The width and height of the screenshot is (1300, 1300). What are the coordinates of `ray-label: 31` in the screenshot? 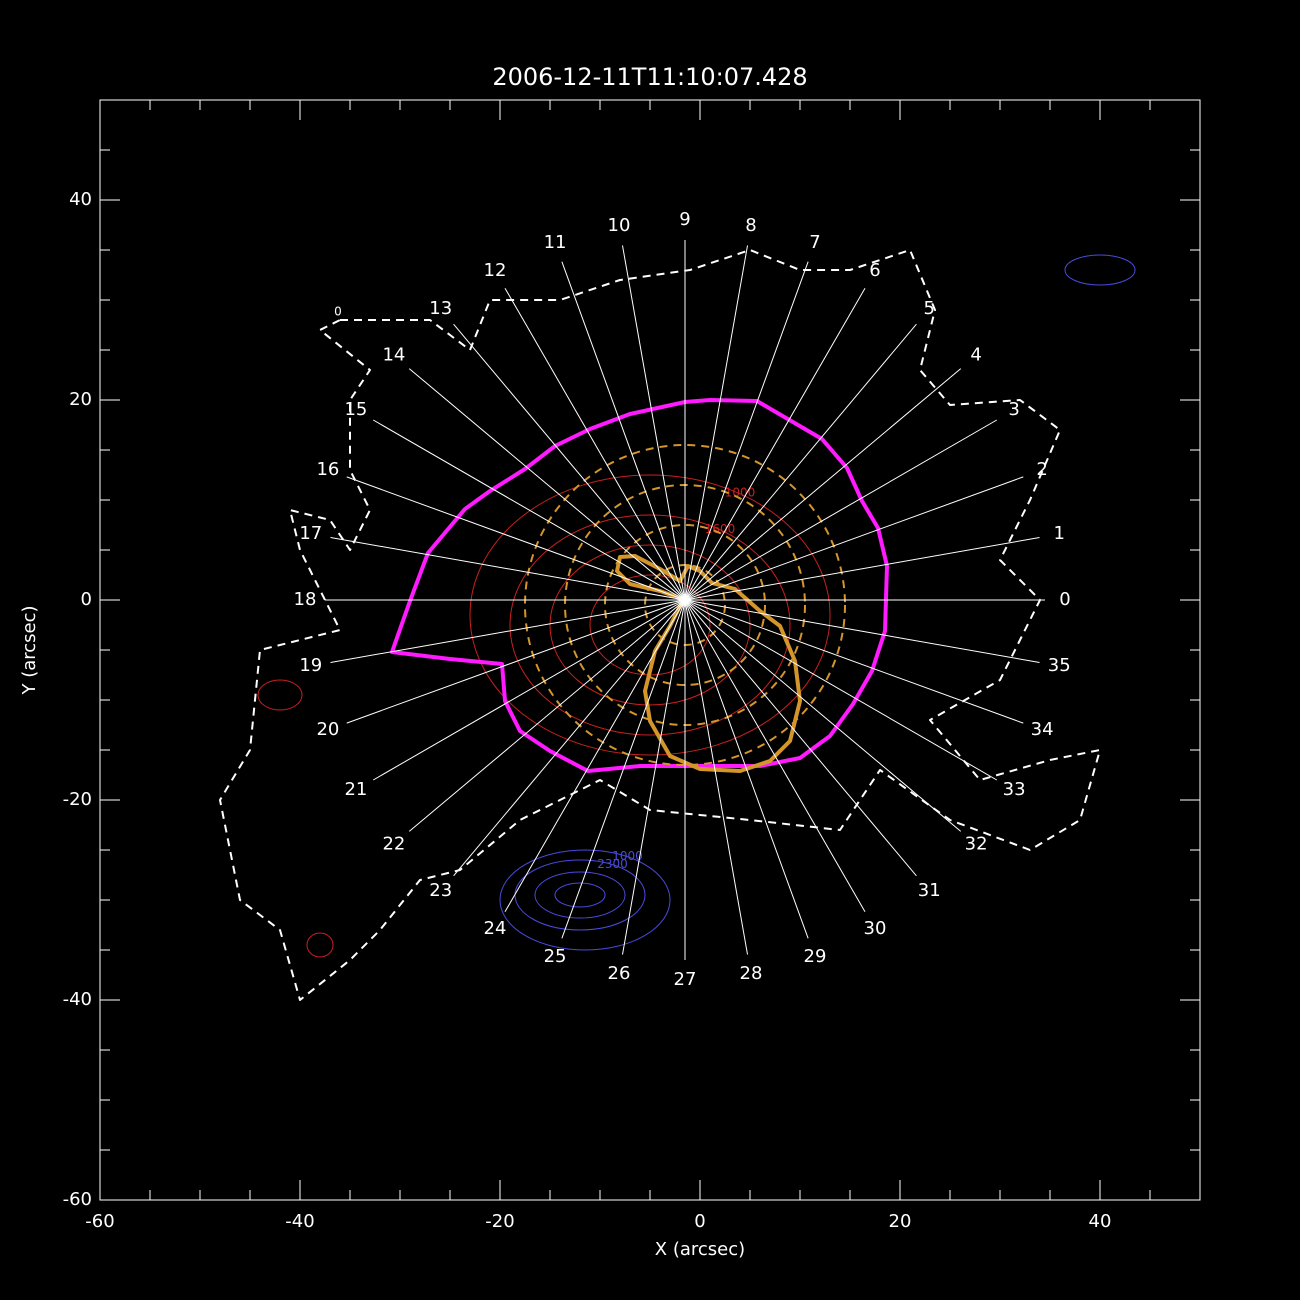 It's located at (929, 890).